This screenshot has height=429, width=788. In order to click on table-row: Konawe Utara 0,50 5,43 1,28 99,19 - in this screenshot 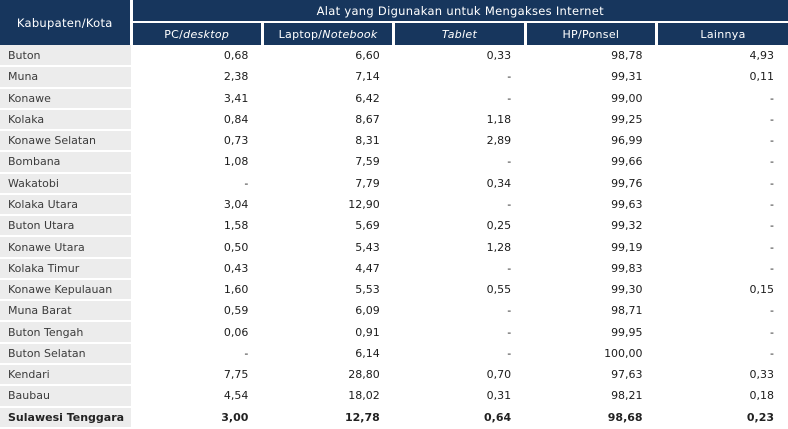, I will do `click(394, 247)`.